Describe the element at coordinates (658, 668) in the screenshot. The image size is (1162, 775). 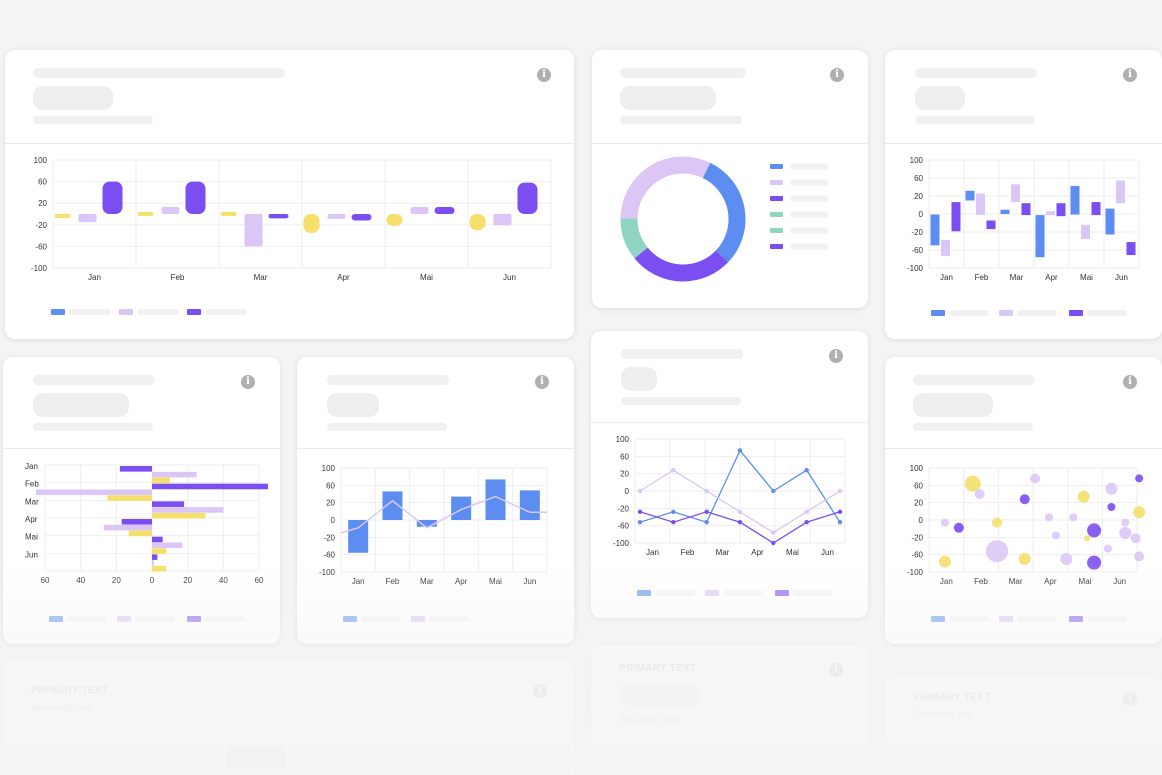
I see `ghost-card-title: PRIMARY TEXT` at that location.